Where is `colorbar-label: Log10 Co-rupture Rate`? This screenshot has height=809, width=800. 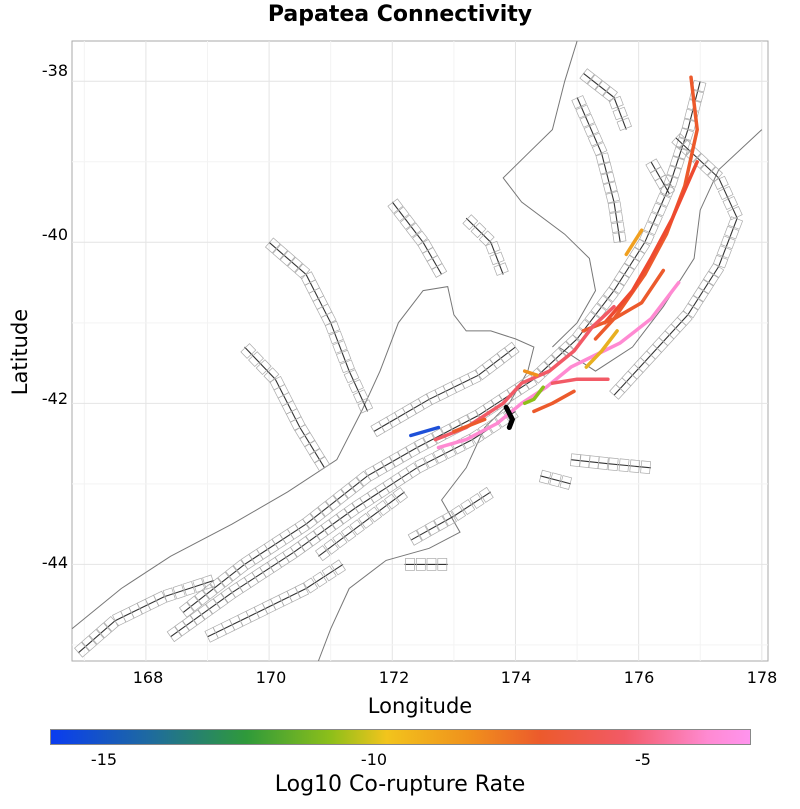 colorbar-label: Log10 Co-rupture Rate is located at coordinates (400, 784).